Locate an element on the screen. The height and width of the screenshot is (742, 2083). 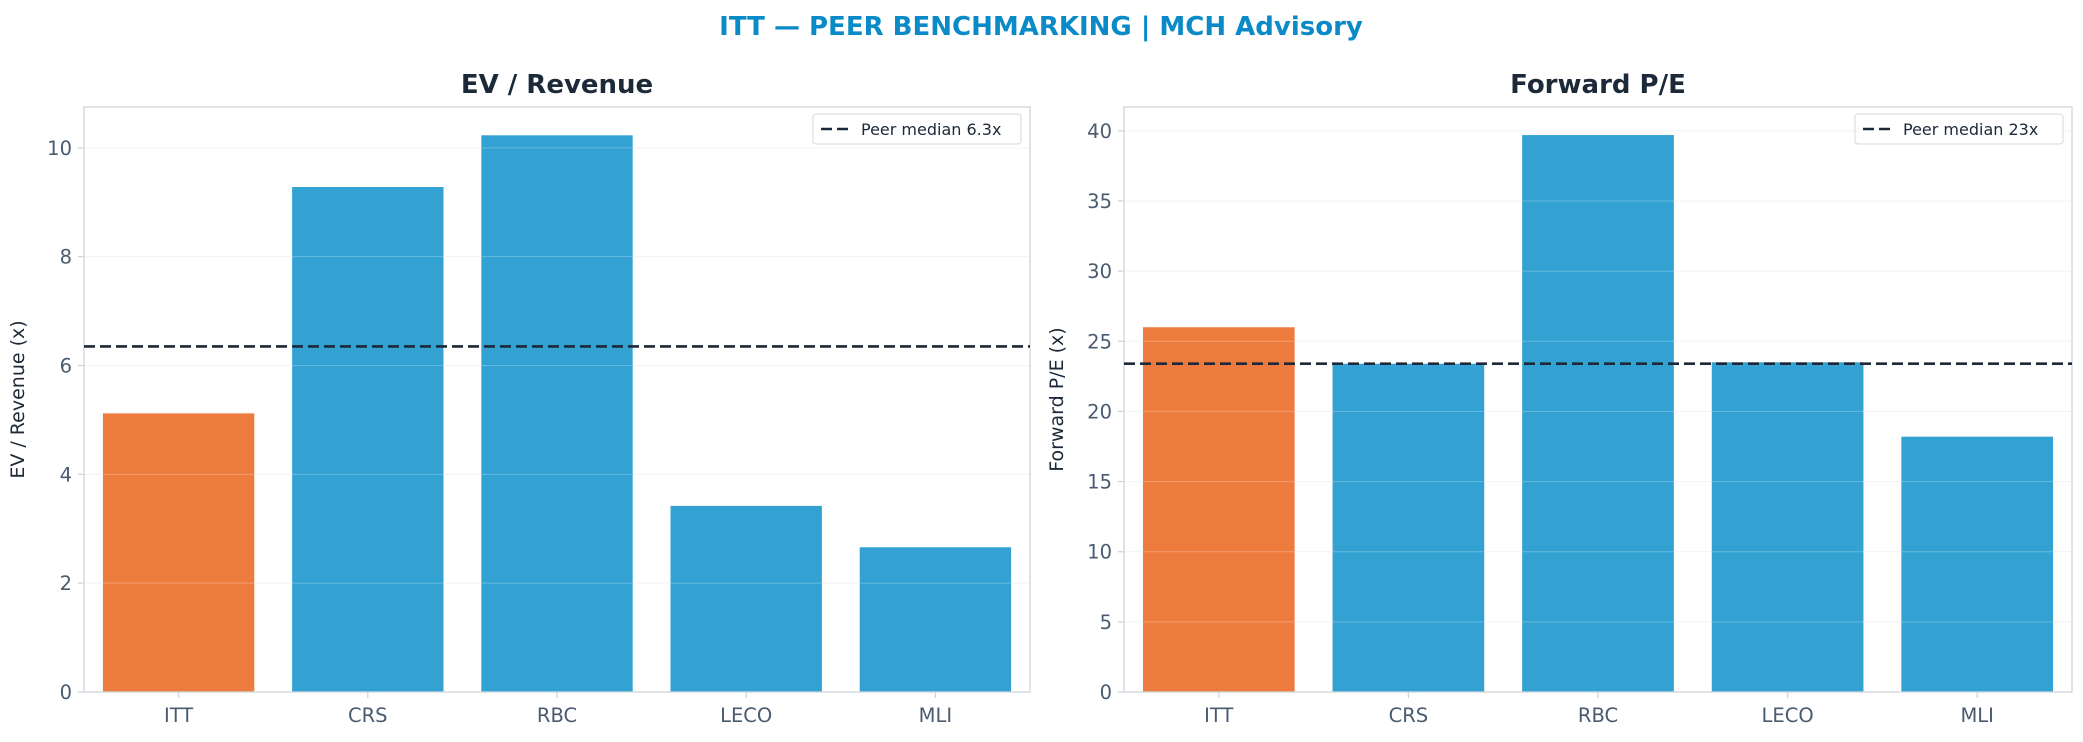
y-tick-label: 25 is located at coordinates (1099, 341).